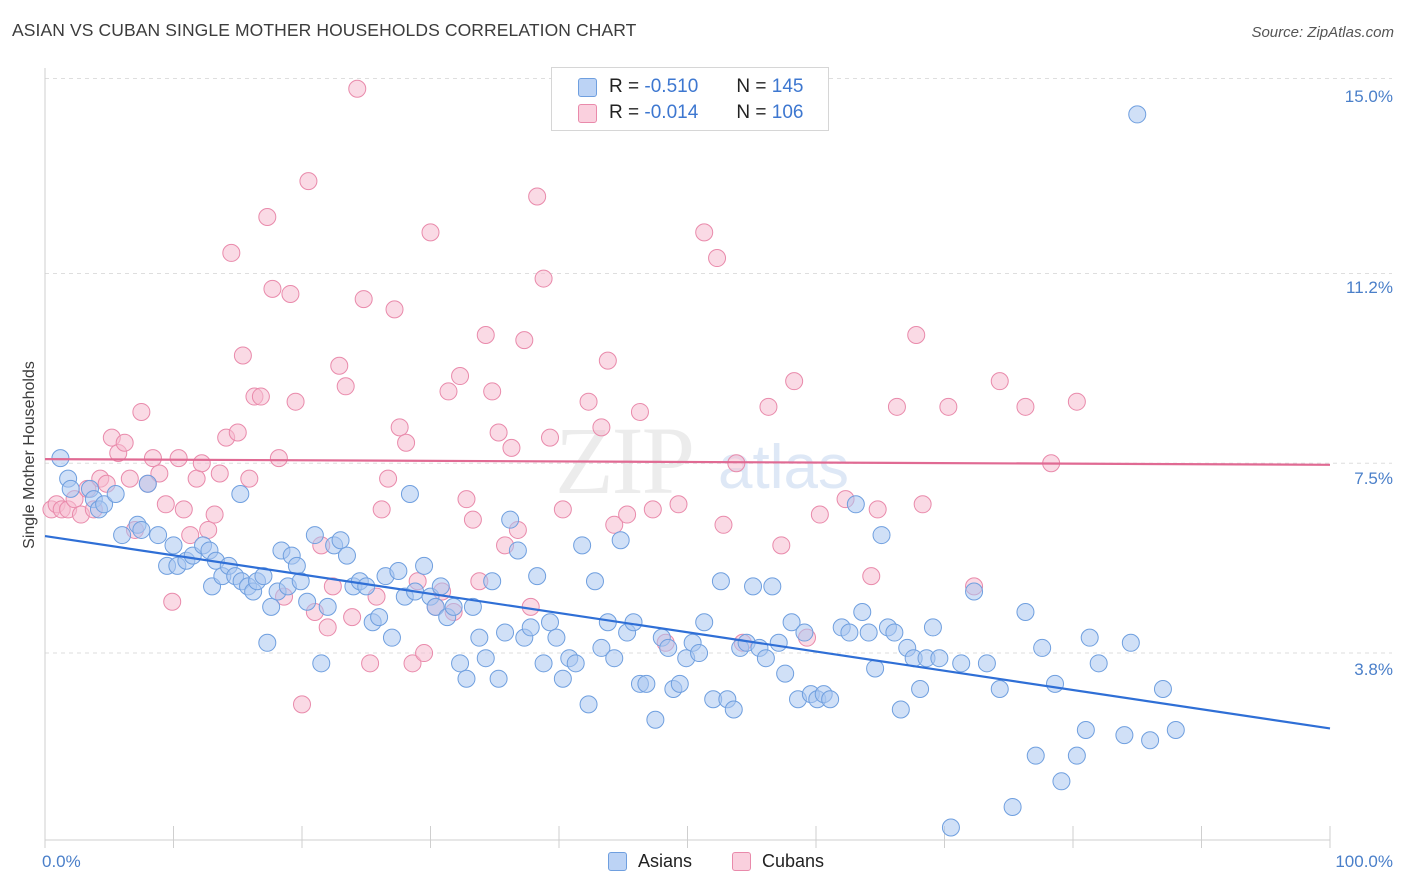 The image size is (1406, 892). Describe the element at coordinates (690, 99) in the screenshot. I see `stats-legend: R = -0.510 N = 145 R = -0.014 N = 106` at that location.